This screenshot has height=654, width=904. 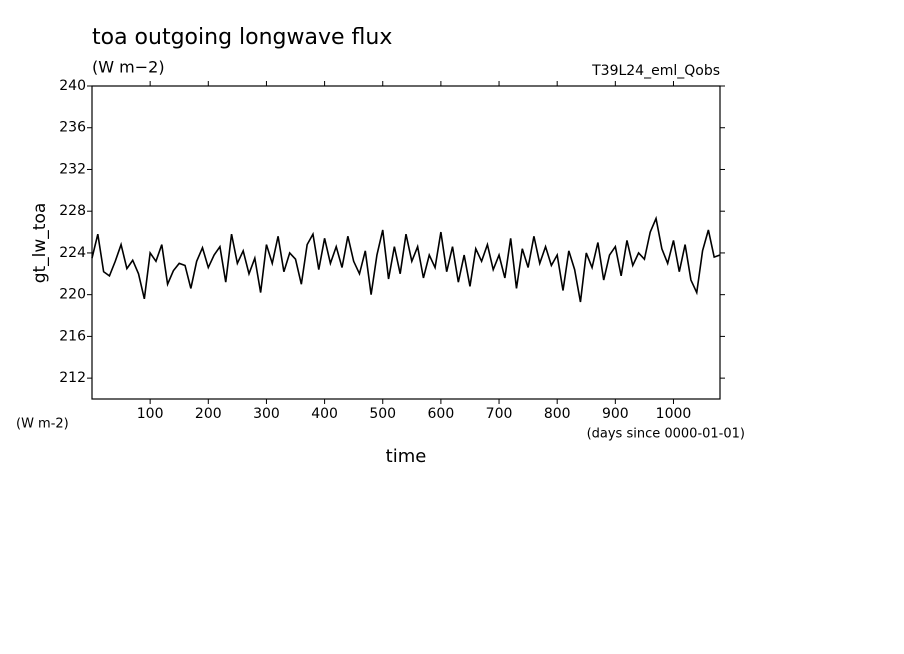 What do you see at coordinates (499, 414) in the screenshot?
I see `x-tick-label: 700` at bounding box center [499, 414].